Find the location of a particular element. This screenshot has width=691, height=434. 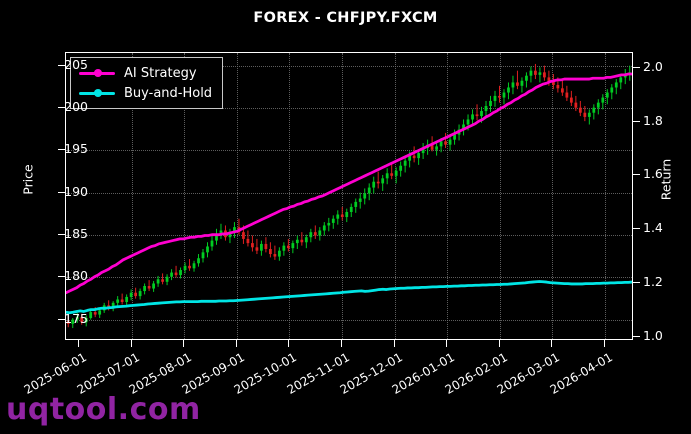

legend: AI Strategy Buy-and-Hold is located at coordinates (147, 83).